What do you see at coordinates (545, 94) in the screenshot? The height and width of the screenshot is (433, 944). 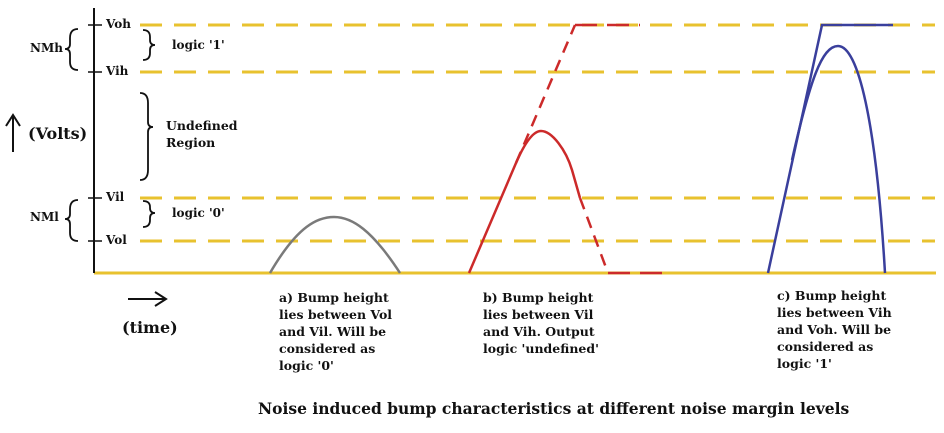 I see `bump-b-dashed-rise` at bounding box center [545, 94].